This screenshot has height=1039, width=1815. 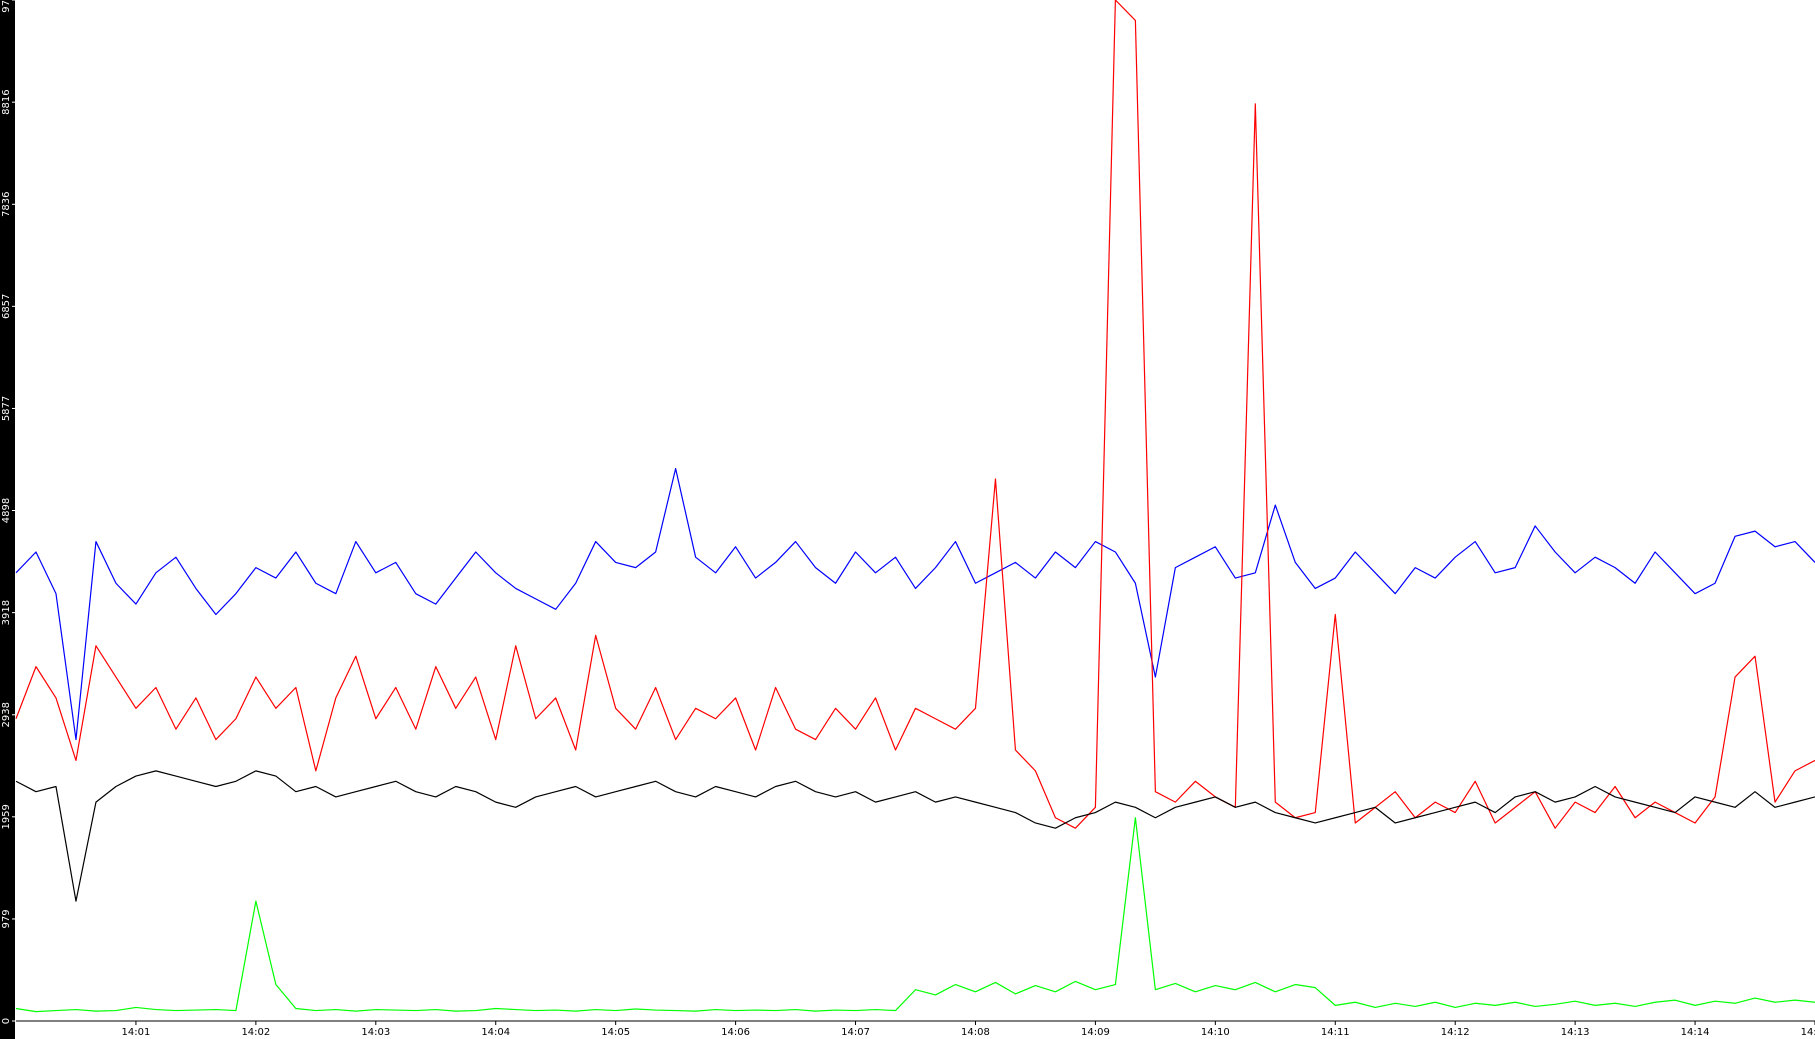 What do you see at coordinates (1455, 1032) in the screenshot?
I see `x-tick-label: 14:12` at bounding box center [1455, 1032].